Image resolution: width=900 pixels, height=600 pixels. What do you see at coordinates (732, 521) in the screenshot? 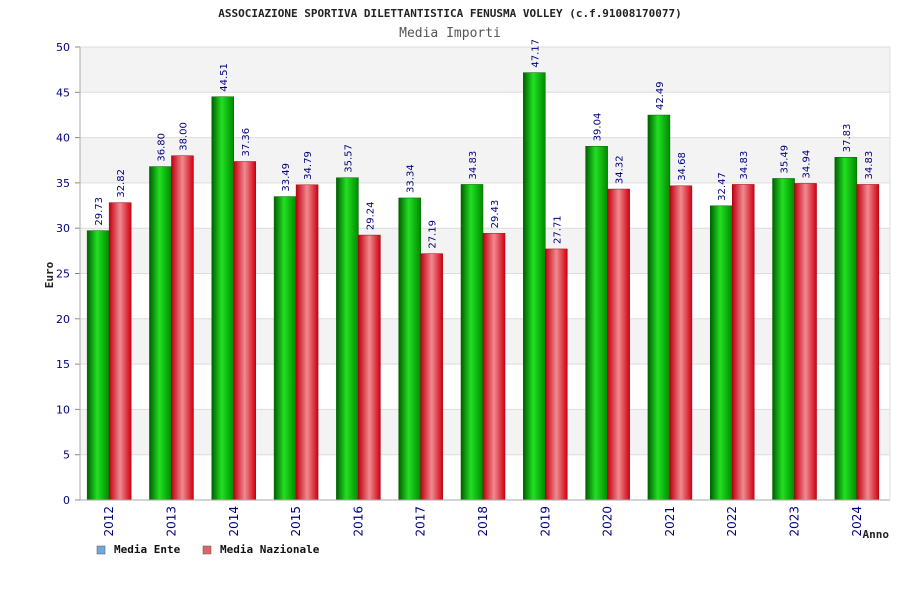
I see `x-tick-label: 2022` at bounding box center [732, 521].